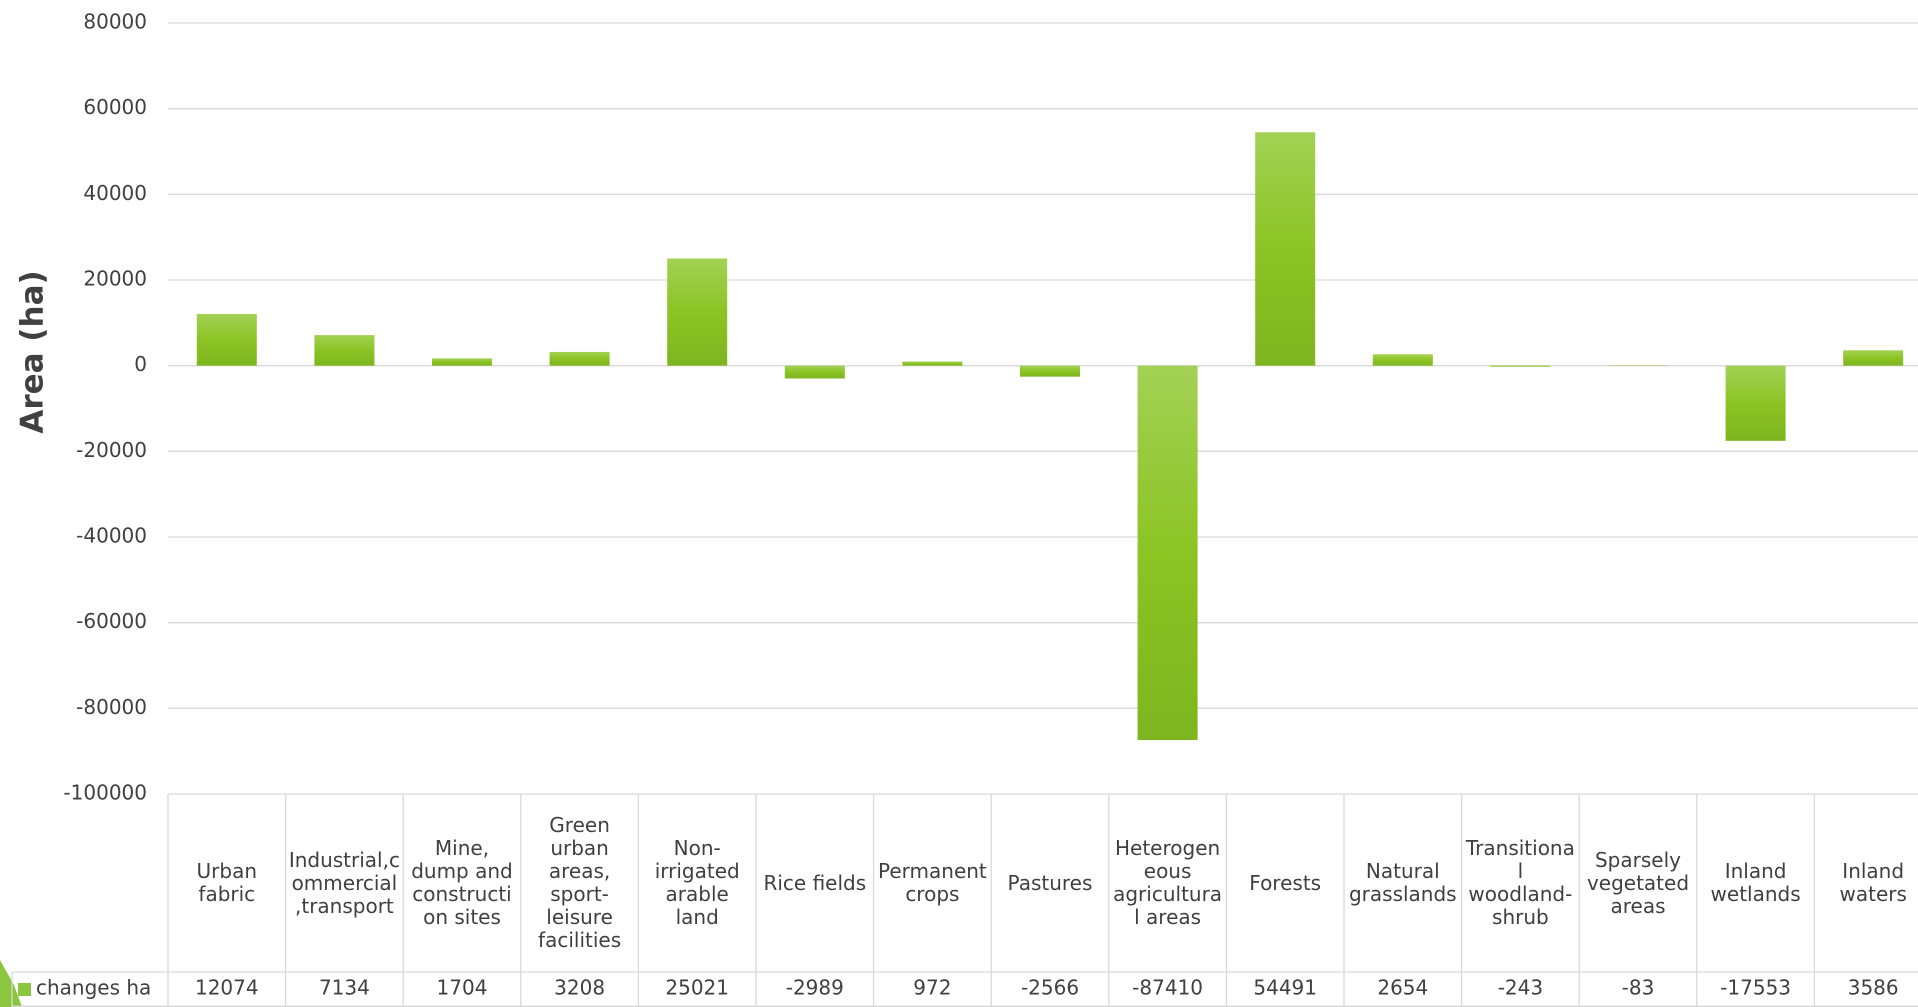 The image size is (1918, 1007). I want to click on decor, so click(11, 983).